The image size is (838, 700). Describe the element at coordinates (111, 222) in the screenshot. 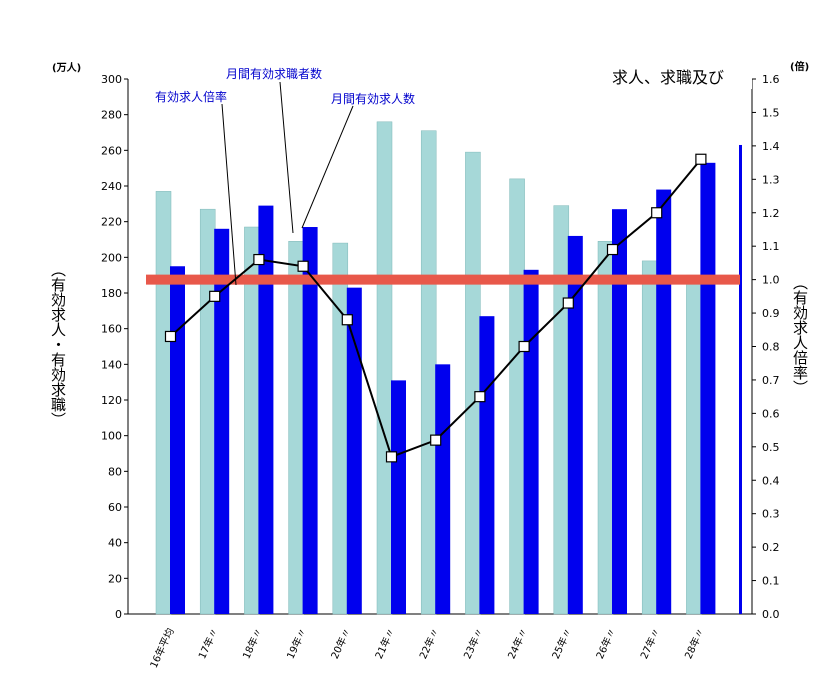

I see `left-tick-label: 220` at that location.